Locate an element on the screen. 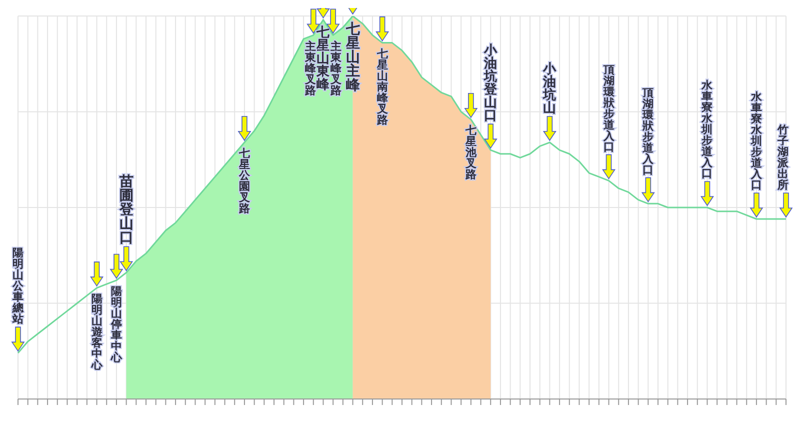 This screenshot has height=421, width=800. annotation: 小油坑山 is located at coordinates (550, 89).